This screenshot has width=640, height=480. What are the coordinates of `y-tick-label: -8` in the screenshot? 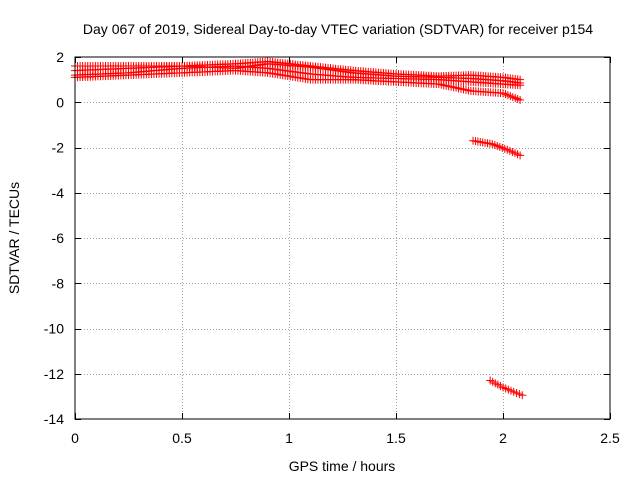 It's located at (58, 283).